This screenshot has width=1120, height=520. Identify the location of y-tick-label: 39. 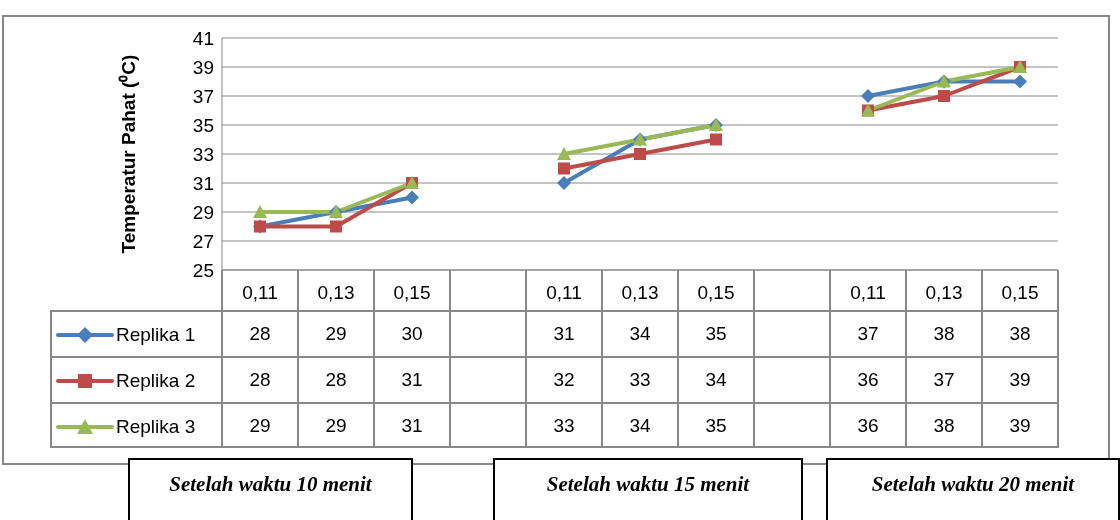
(203, 67).